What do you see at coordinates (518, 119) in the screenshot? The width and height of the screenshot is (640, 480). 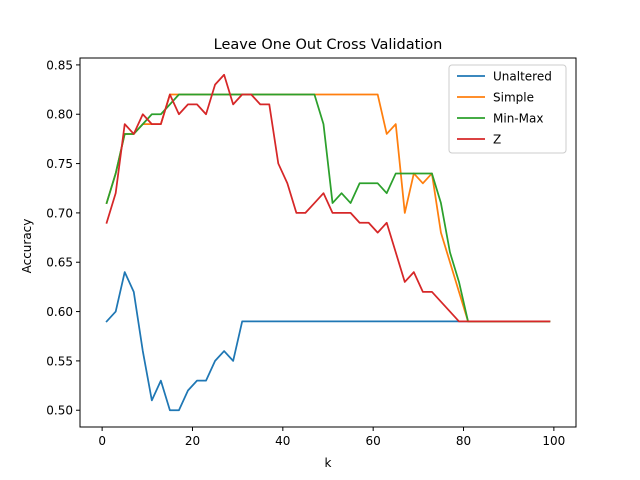 I see `legend-label: Min-Max` at bounding box center [518, 119].